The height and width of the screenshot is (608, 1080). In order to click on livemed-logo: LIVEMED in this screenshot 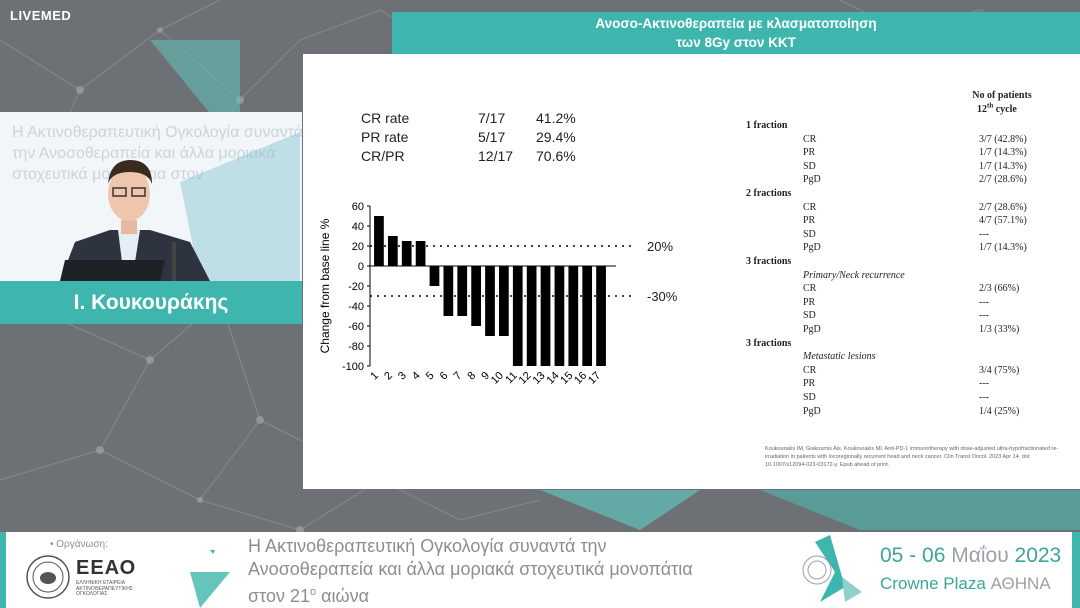, I will do `click(40, 15)`.